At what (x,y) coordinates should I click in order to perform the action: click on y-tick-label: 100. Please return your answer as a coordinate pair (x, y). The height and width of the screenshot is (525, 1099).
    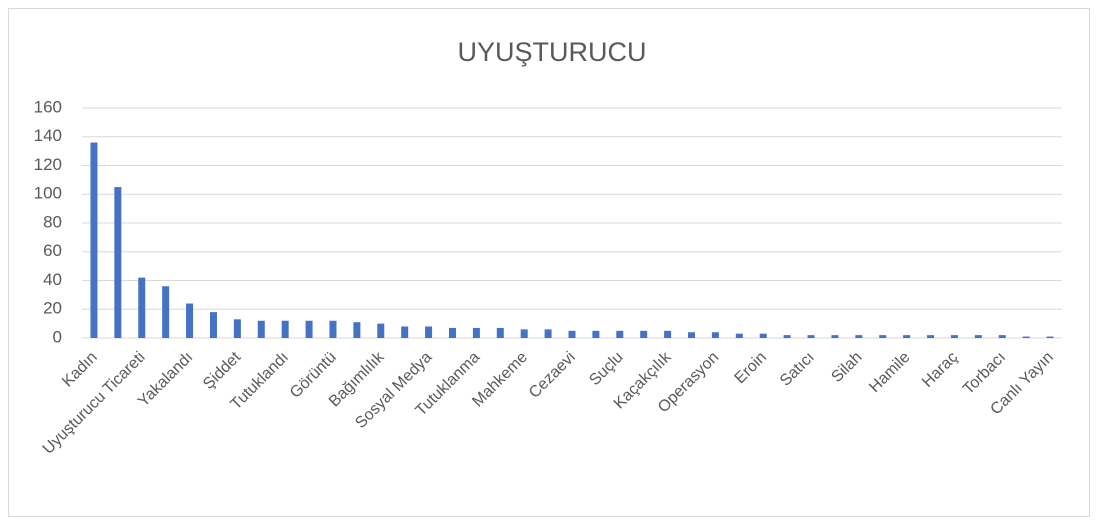
    Looking at the image, I should click on (48, 193).